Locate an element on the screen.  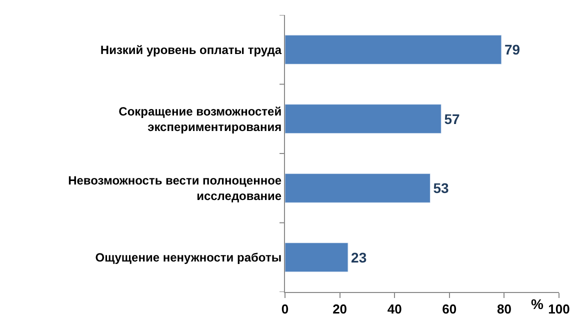
data-label: 53 is located at coordinates (441, 188).